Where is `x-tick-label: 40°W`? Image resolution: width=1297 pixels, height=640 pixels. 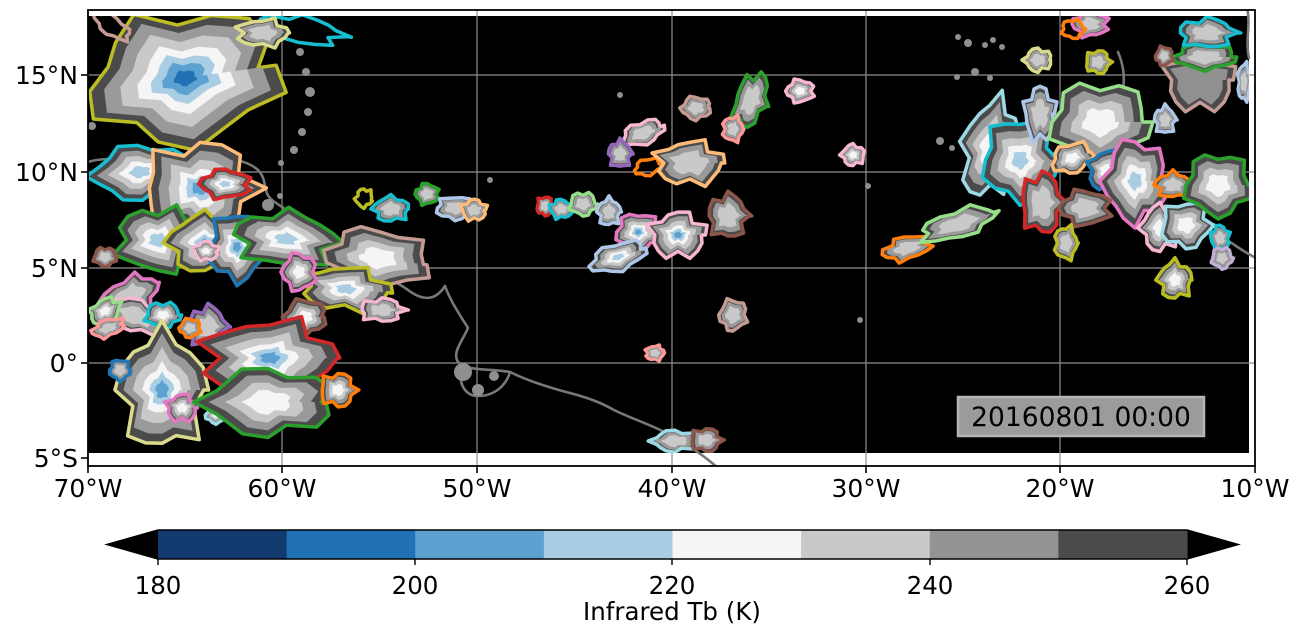
x-tick-label: 40°W is located at coordinates (671, 488).